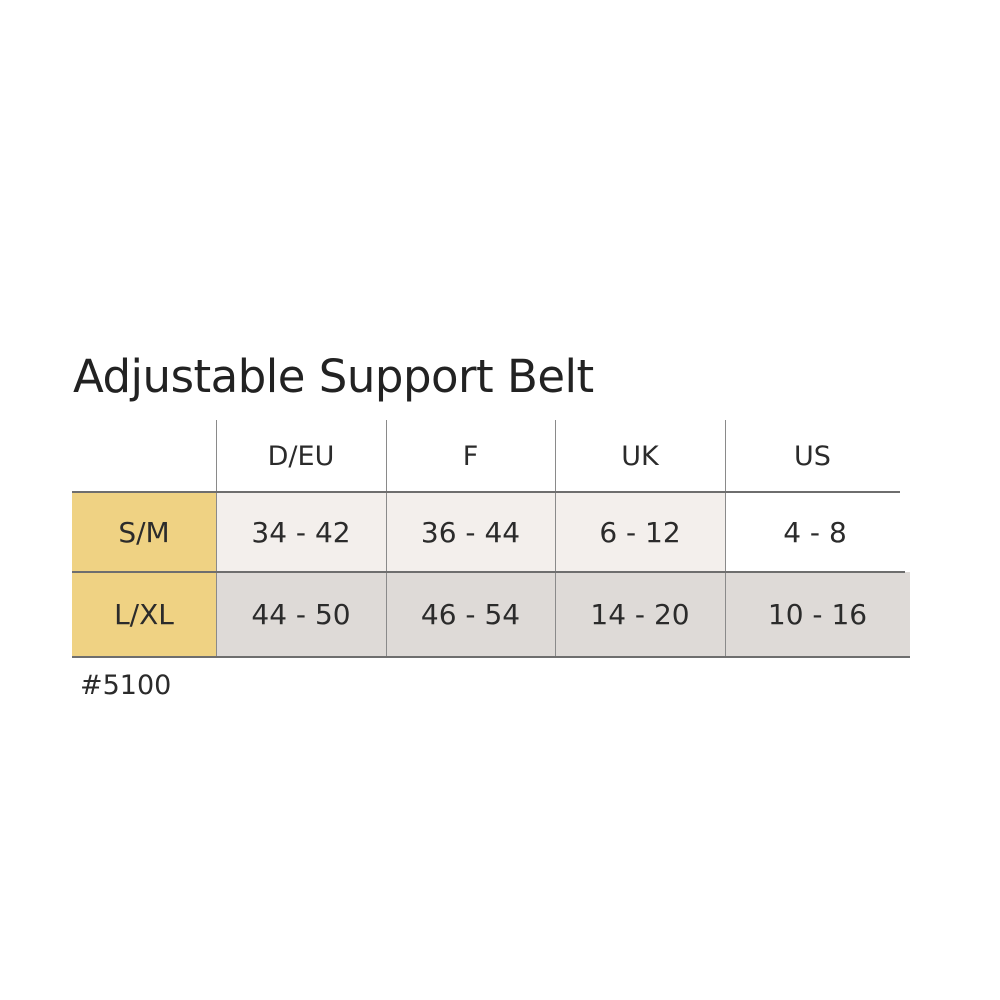 The image size is (1000, 1000). Describe the element at coordinates (144, 614) in the screenshot. I see `row-label: L/XL` at that location.